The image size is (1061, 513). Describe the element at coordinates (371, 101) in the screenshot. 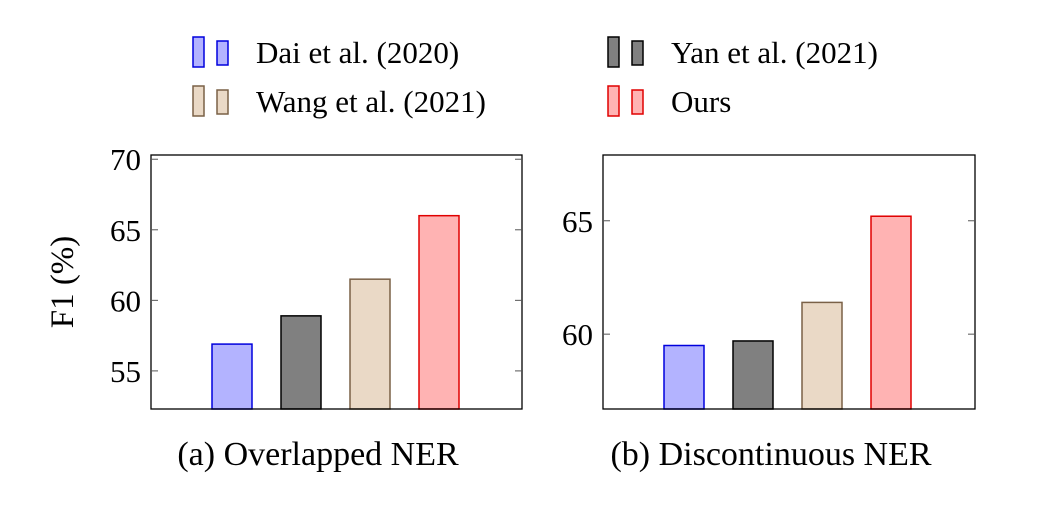

I see `legend-label: Wang et al. (2021)` at that location.